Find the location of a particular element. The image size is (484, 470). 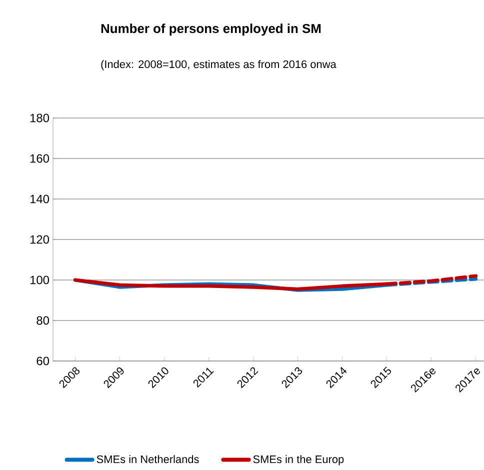

legend-label: SMEs in the Europ is located at coordinates (298, 460).